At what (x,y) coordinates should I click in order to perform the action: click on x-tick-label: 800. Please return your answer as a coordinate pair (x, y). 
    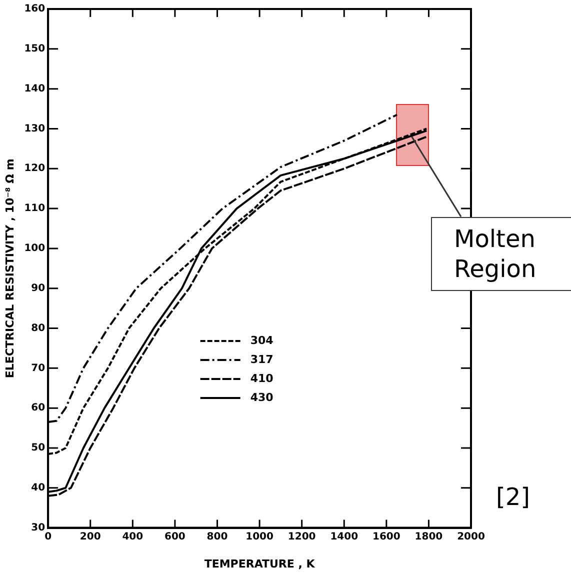
    Looking at the image, I should click on (217, 536).